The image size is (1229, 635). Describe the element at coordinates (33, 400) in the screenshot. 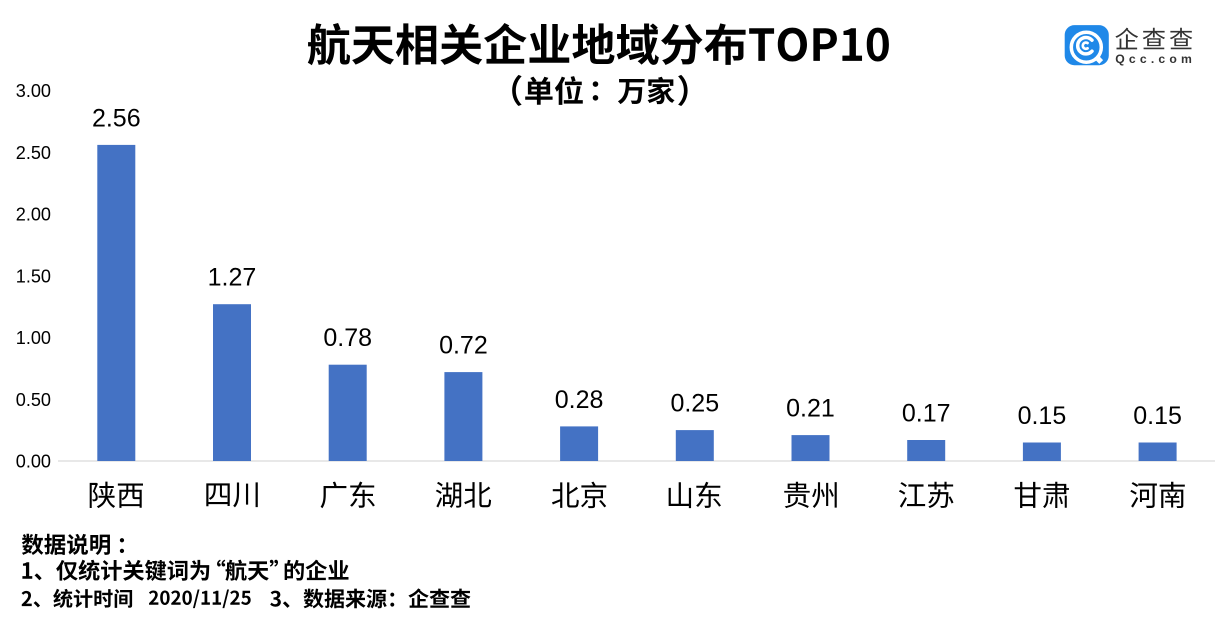

I see `svg-text: 0.50` at that location.